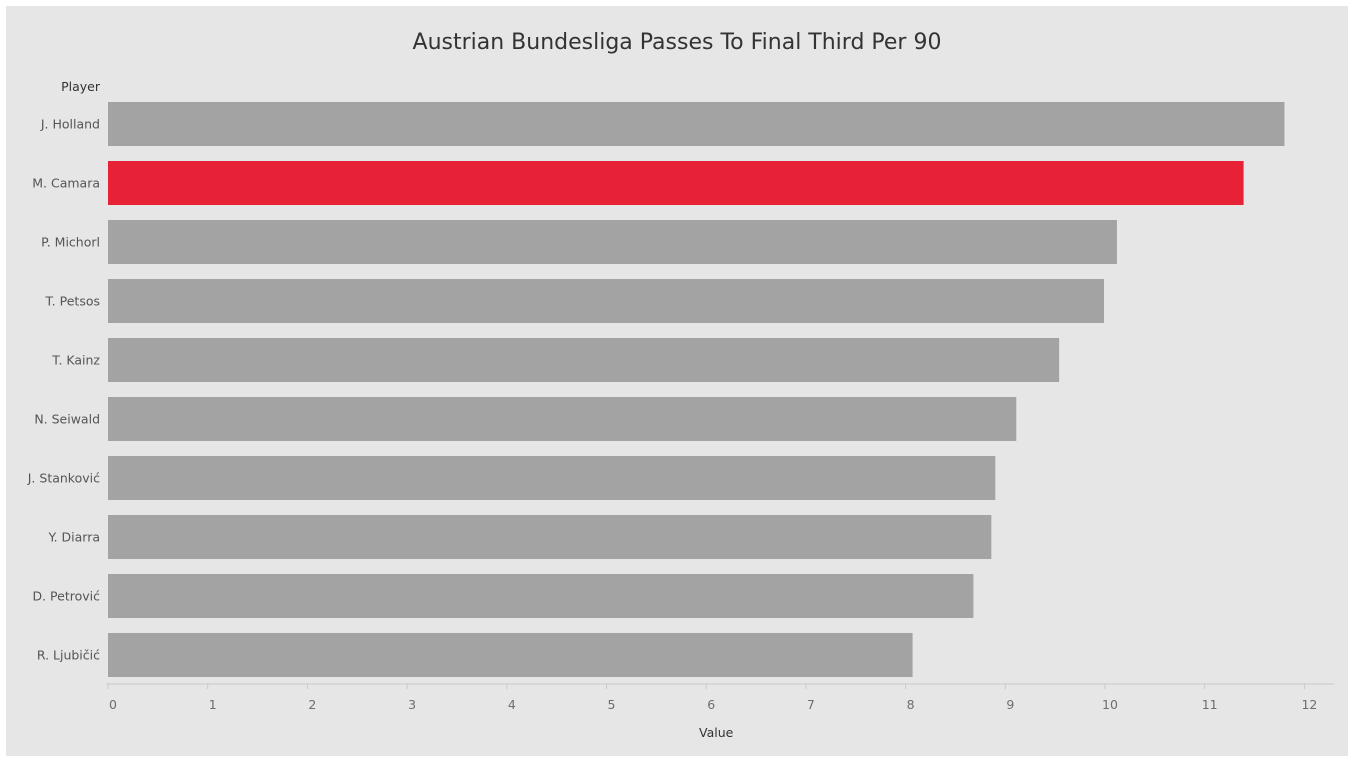 The width and height of the screenshot is (1354, 762). I want to click on category-label: N. Seiwald, so click(67, 419).